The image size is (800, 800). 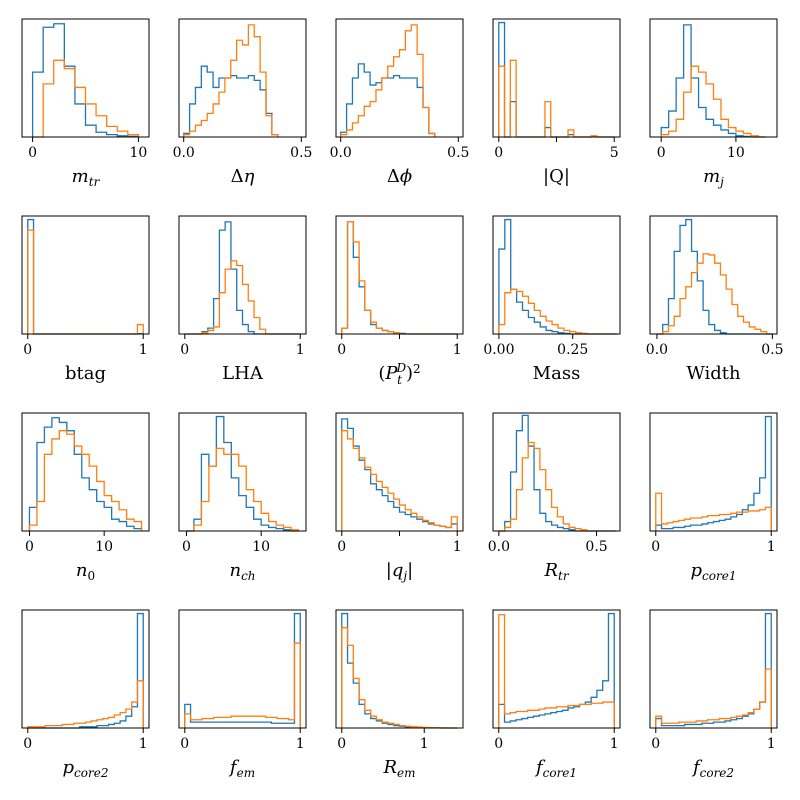 I want to click on subplot-r-em: 0 1 Rem, so click(x=399, y=694).